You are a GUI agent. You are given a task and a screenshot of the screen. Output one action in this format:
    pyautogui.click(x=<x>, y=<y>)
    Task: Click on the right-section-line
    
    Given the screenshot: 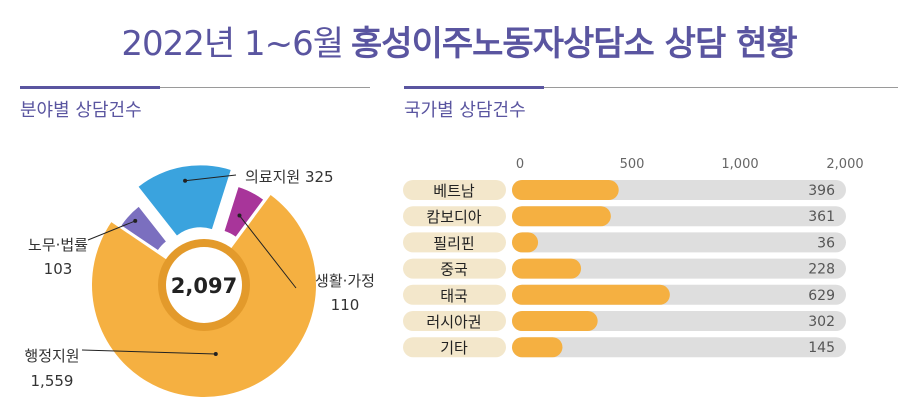 What is the action you would take?
    pyautogui.click(x=721, y=87)
    